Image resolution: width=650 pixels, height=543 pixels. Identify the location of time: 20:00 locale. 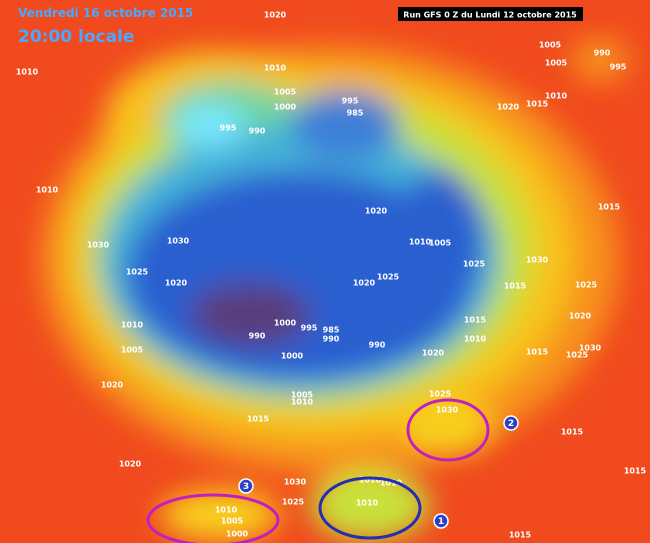
(76, 37).